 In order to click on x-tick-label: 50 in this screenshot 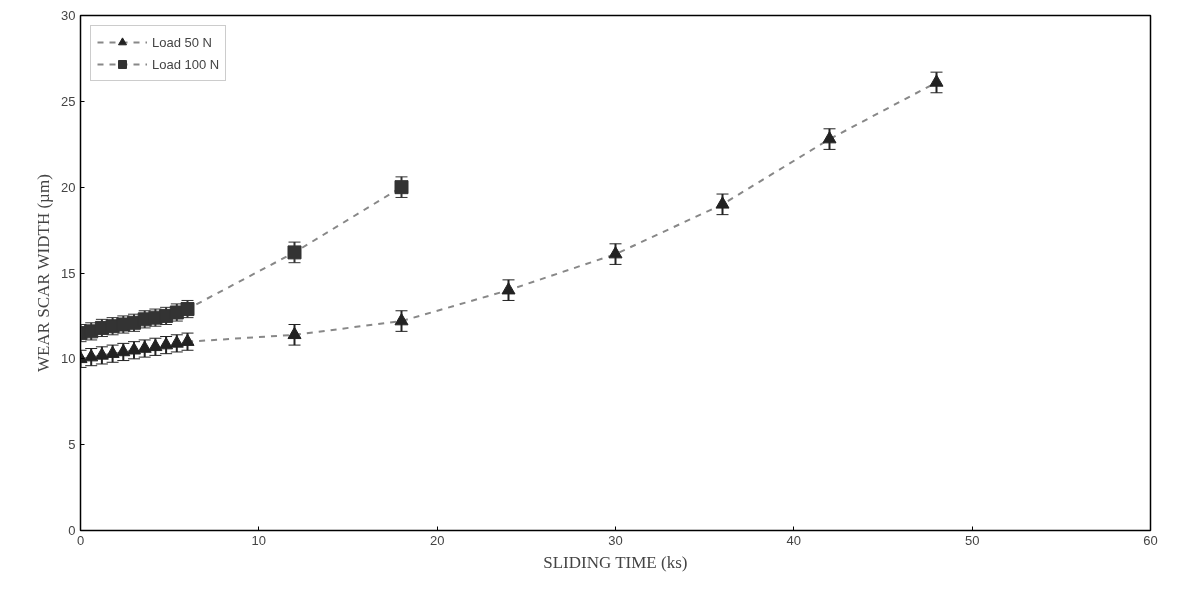, I will do `click(972, 540)`.